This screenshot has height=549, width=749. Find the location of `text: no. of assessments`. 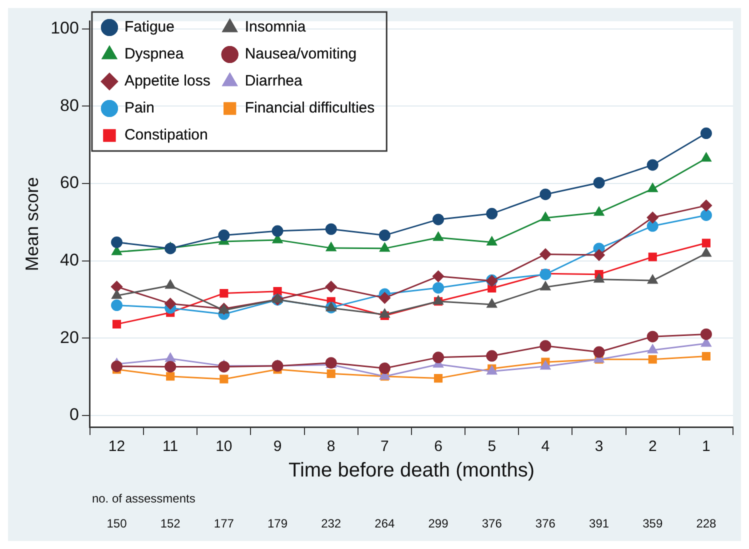

text: no. of assessments is located at coordinates (144, 498).